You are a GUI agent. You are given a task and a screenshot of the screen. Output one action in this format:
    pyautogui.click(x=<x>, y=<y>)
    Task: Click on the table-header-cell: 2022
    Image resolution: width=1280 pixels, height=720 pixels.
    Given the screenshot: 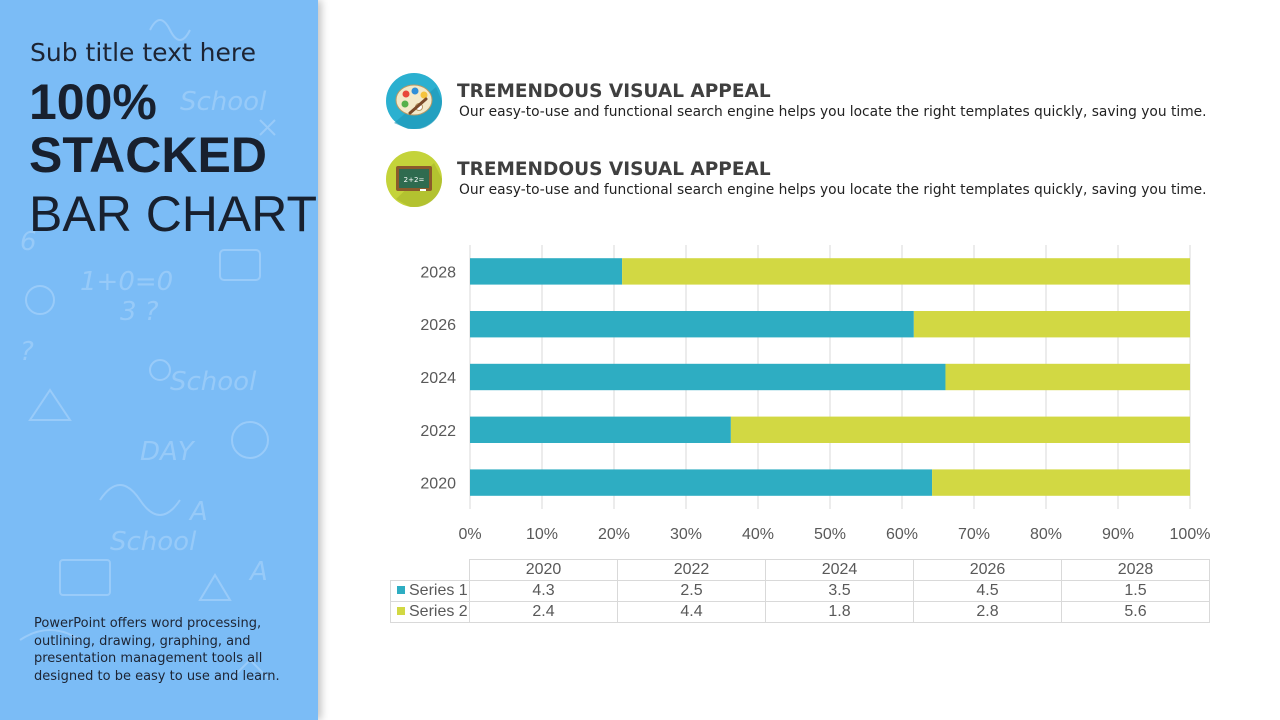 What is the action you would take?
    pyautogui.click(x=691, y=570)
    